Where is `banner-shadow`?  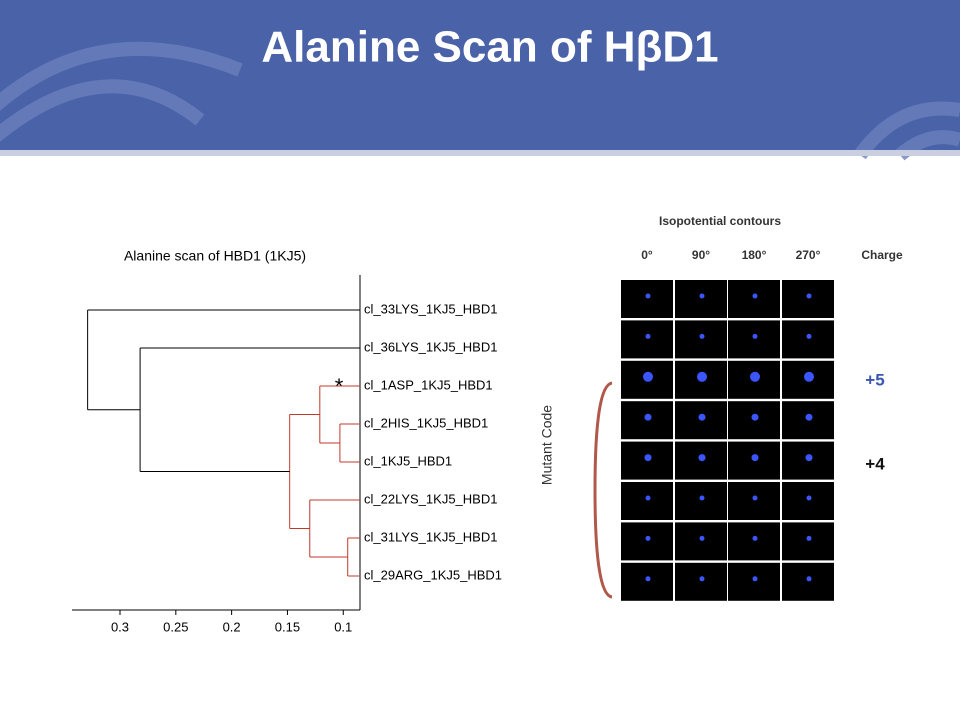
banner-shadow is located at coordinates (480, 153).